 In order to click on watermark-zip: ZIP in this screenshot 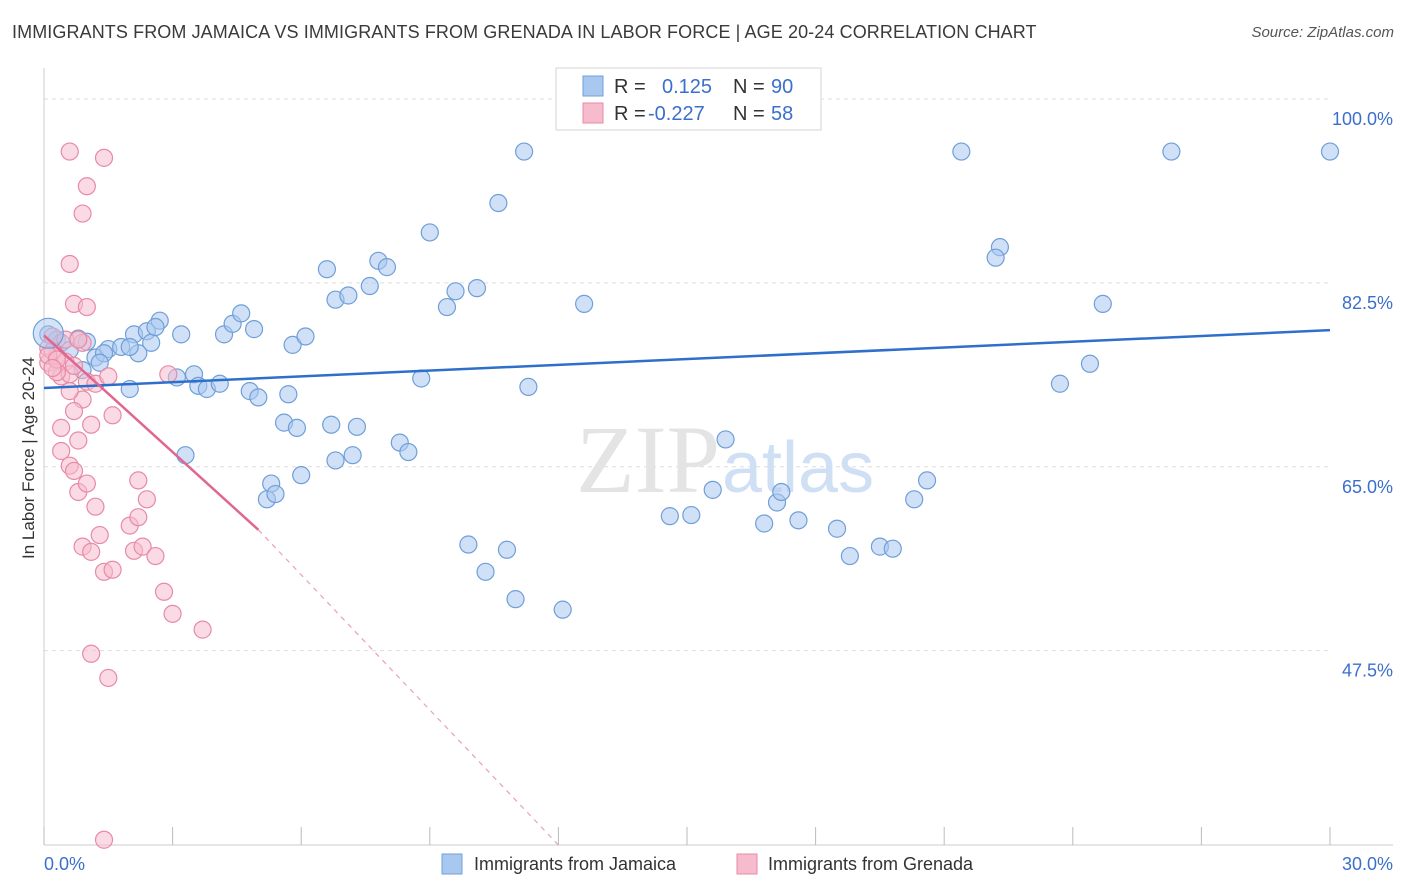, I will do `click(648, 459)`.